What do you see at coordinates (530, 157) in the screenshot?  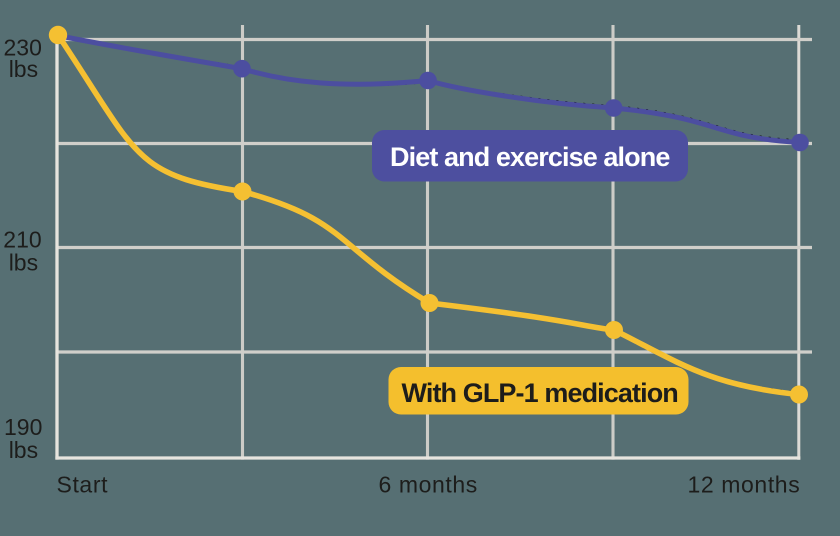 I see `svg-text: Diet and exercise alone` at bounding box center [530, 157].